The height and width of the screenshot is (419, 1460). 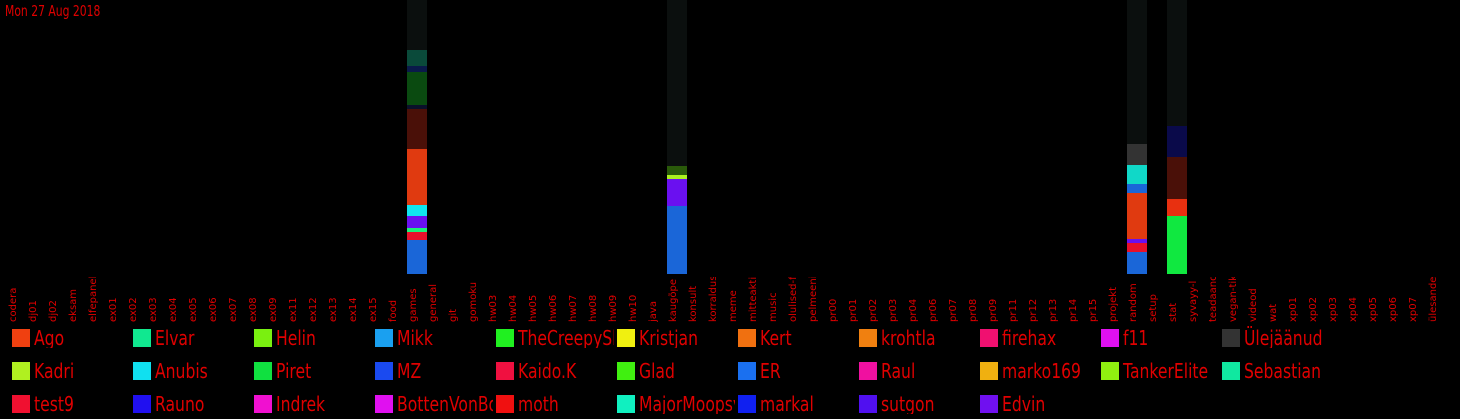 What do you see at coordinates (1283, 337) in the screenshot?
I see `legend-label: Ülejäänud` at bounding box center [1283, 337].